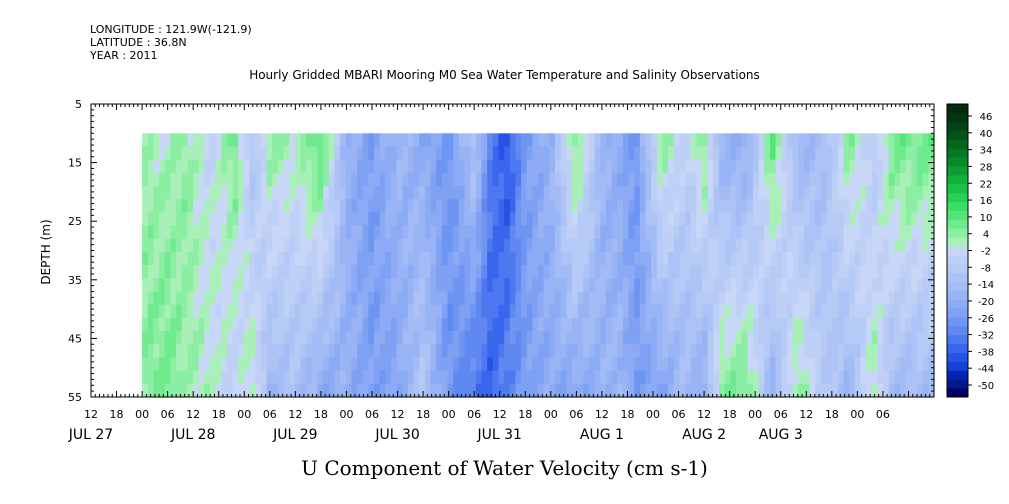 This screenshot has width=1009, height=504. I want to click on hour-tick-label: 00, so click(244, 414).